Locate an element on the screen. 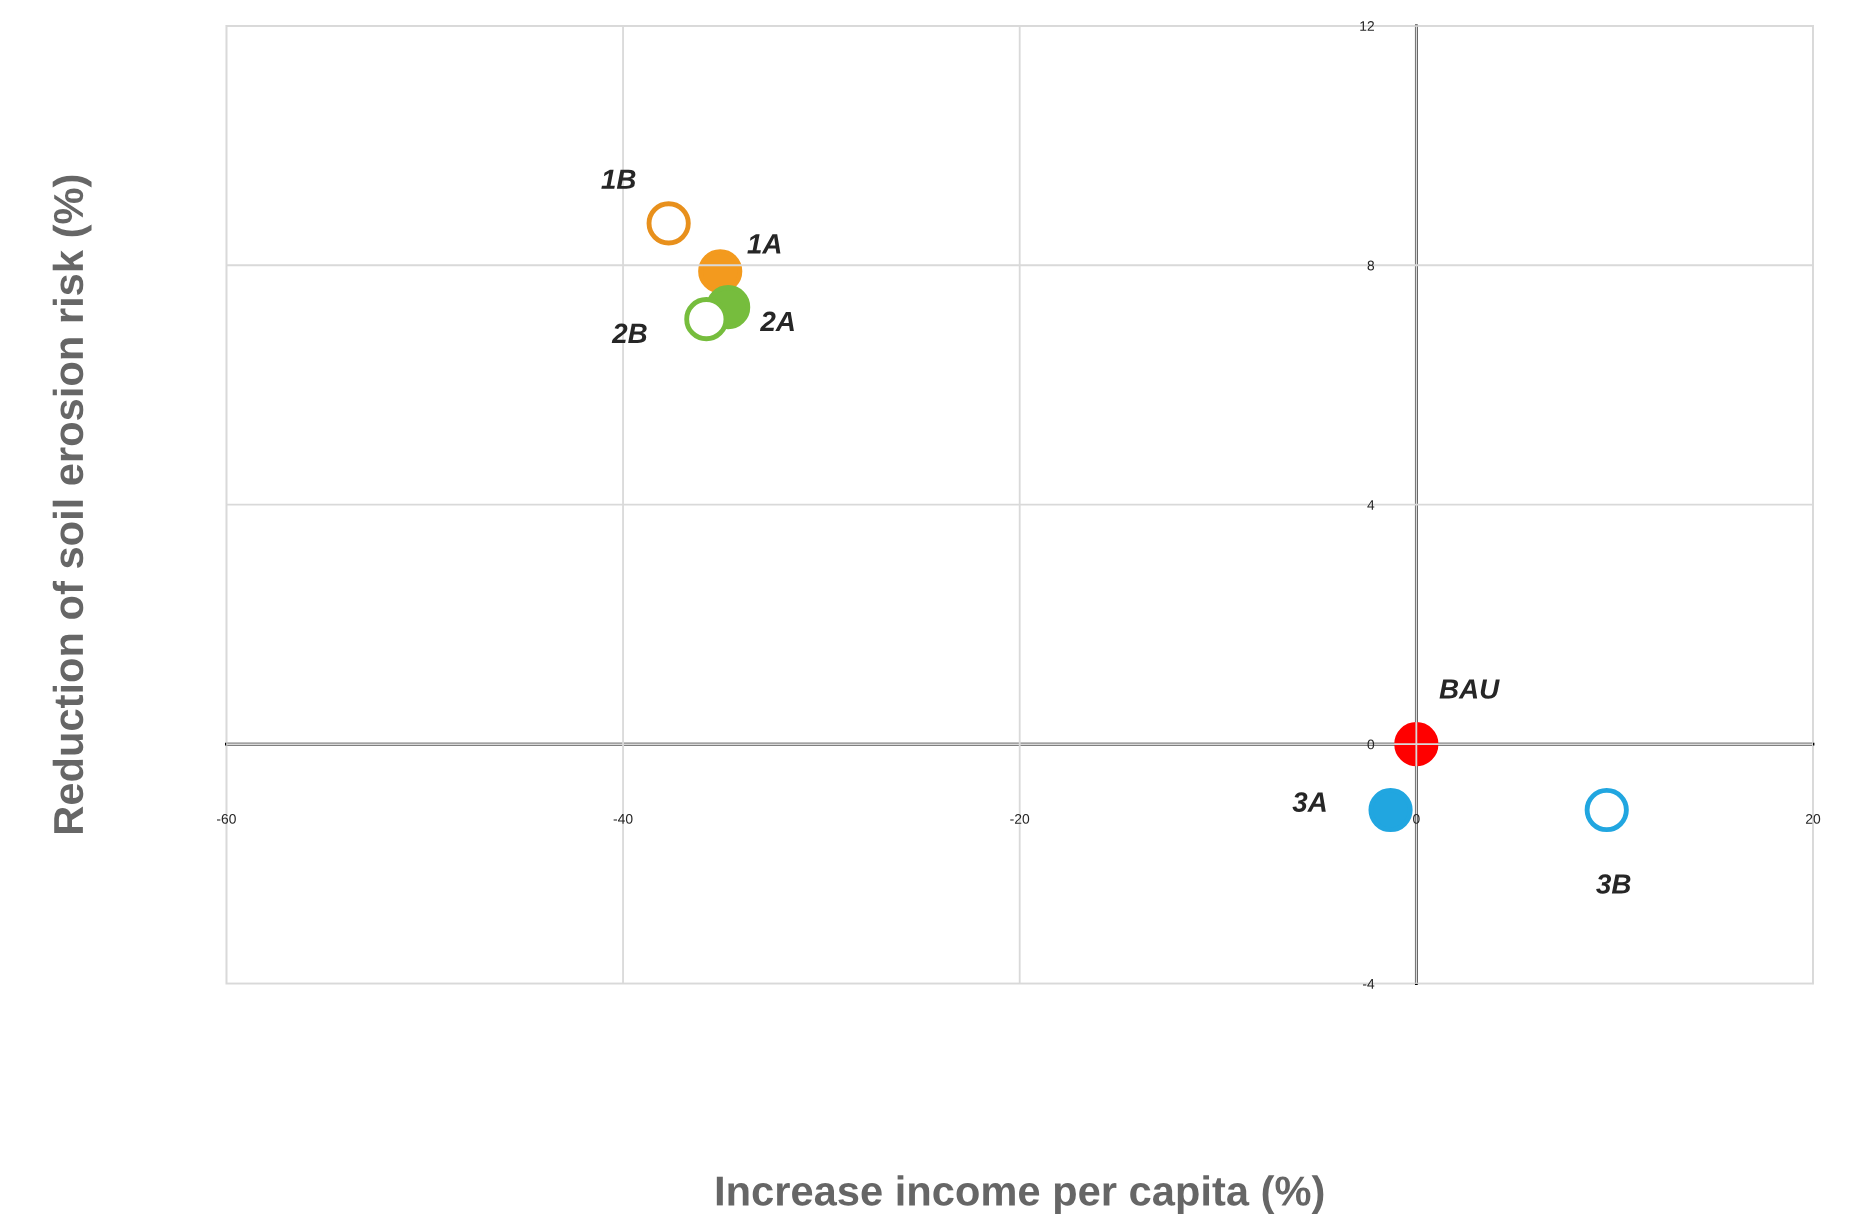 This screenshot has height=1228, width=1871. series-label: 3A is located at coordinates (1309, 802).